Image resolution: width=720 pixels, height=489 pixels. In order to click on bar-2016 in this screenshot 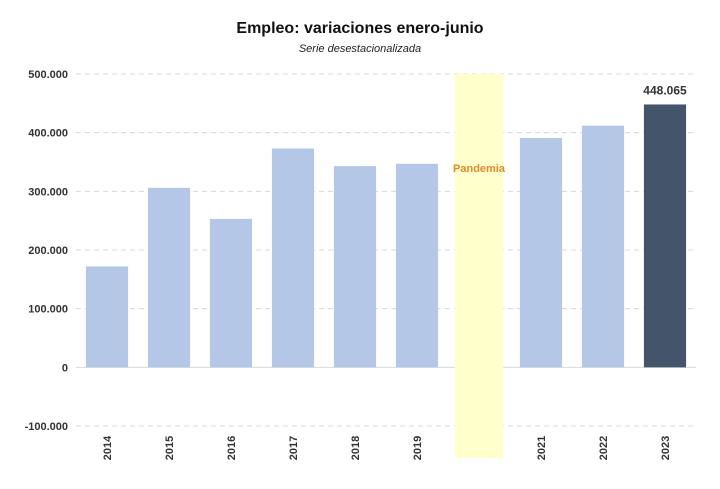, I will do `click(231, 293)`.